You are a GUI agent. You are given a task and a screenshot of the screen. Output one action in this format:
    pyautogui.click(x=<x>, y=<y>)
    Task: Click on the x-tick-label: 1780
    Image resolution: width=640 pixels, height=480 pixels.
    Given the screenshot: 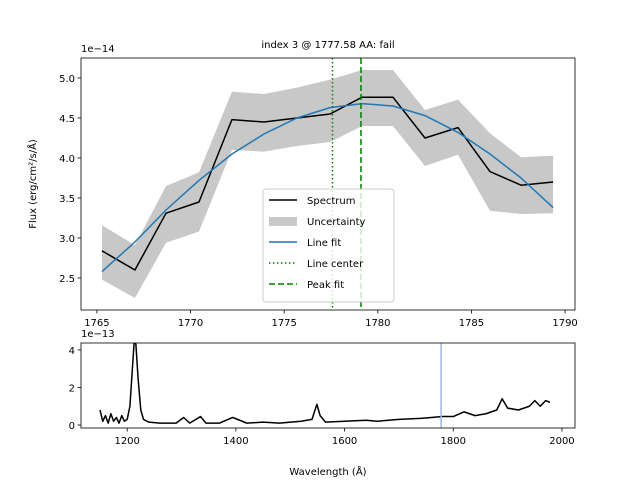 What is the action you would take?
    pyautogui.click(x=377, y=323)
    